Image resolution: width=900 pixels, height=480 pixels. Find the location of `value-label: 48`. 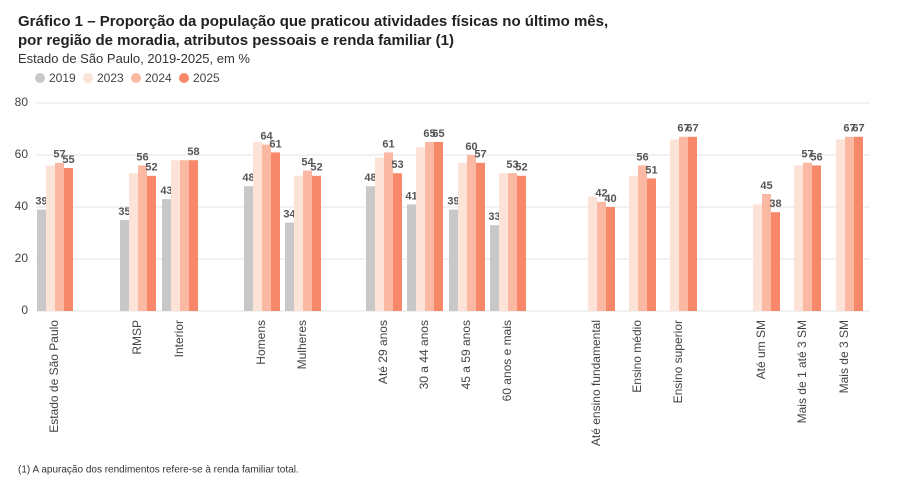

value-label: 48 is located at coordinates (248, 178).